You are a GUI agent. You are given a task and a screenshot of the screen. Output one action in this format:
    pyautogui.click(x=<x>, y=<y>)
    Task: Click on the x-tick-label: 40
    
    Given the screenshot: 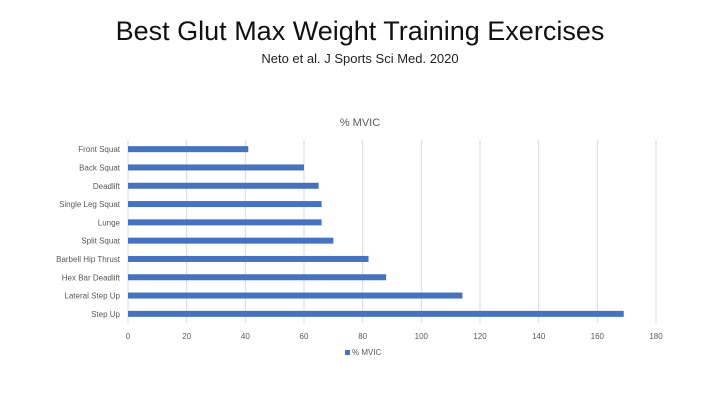 What is the action you would take?
    pyautogui.click(x=245, y=336)
    